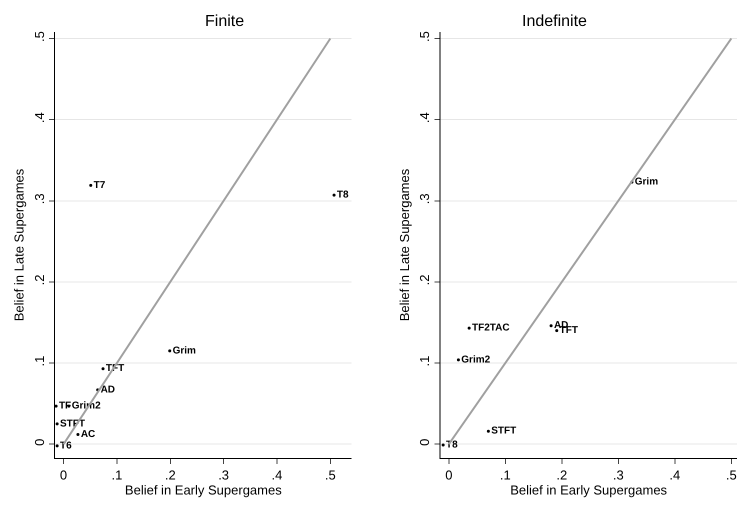 The image size is (749, 506). Describe the element at coordinates (224, 21) in the screenshot. I see `chart-title: Finite` at that location.